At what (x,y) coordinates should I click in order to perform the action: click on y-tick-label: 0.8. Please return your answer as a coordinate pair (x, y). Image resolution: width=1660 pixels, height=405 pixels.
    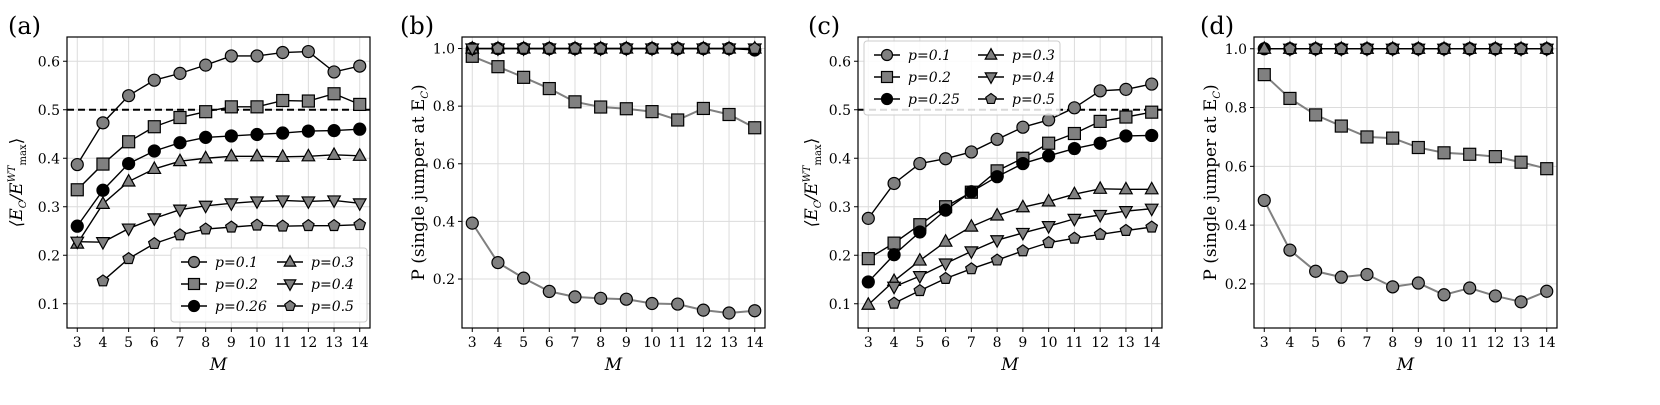
    Looking at the image, I should click on (444, 107).